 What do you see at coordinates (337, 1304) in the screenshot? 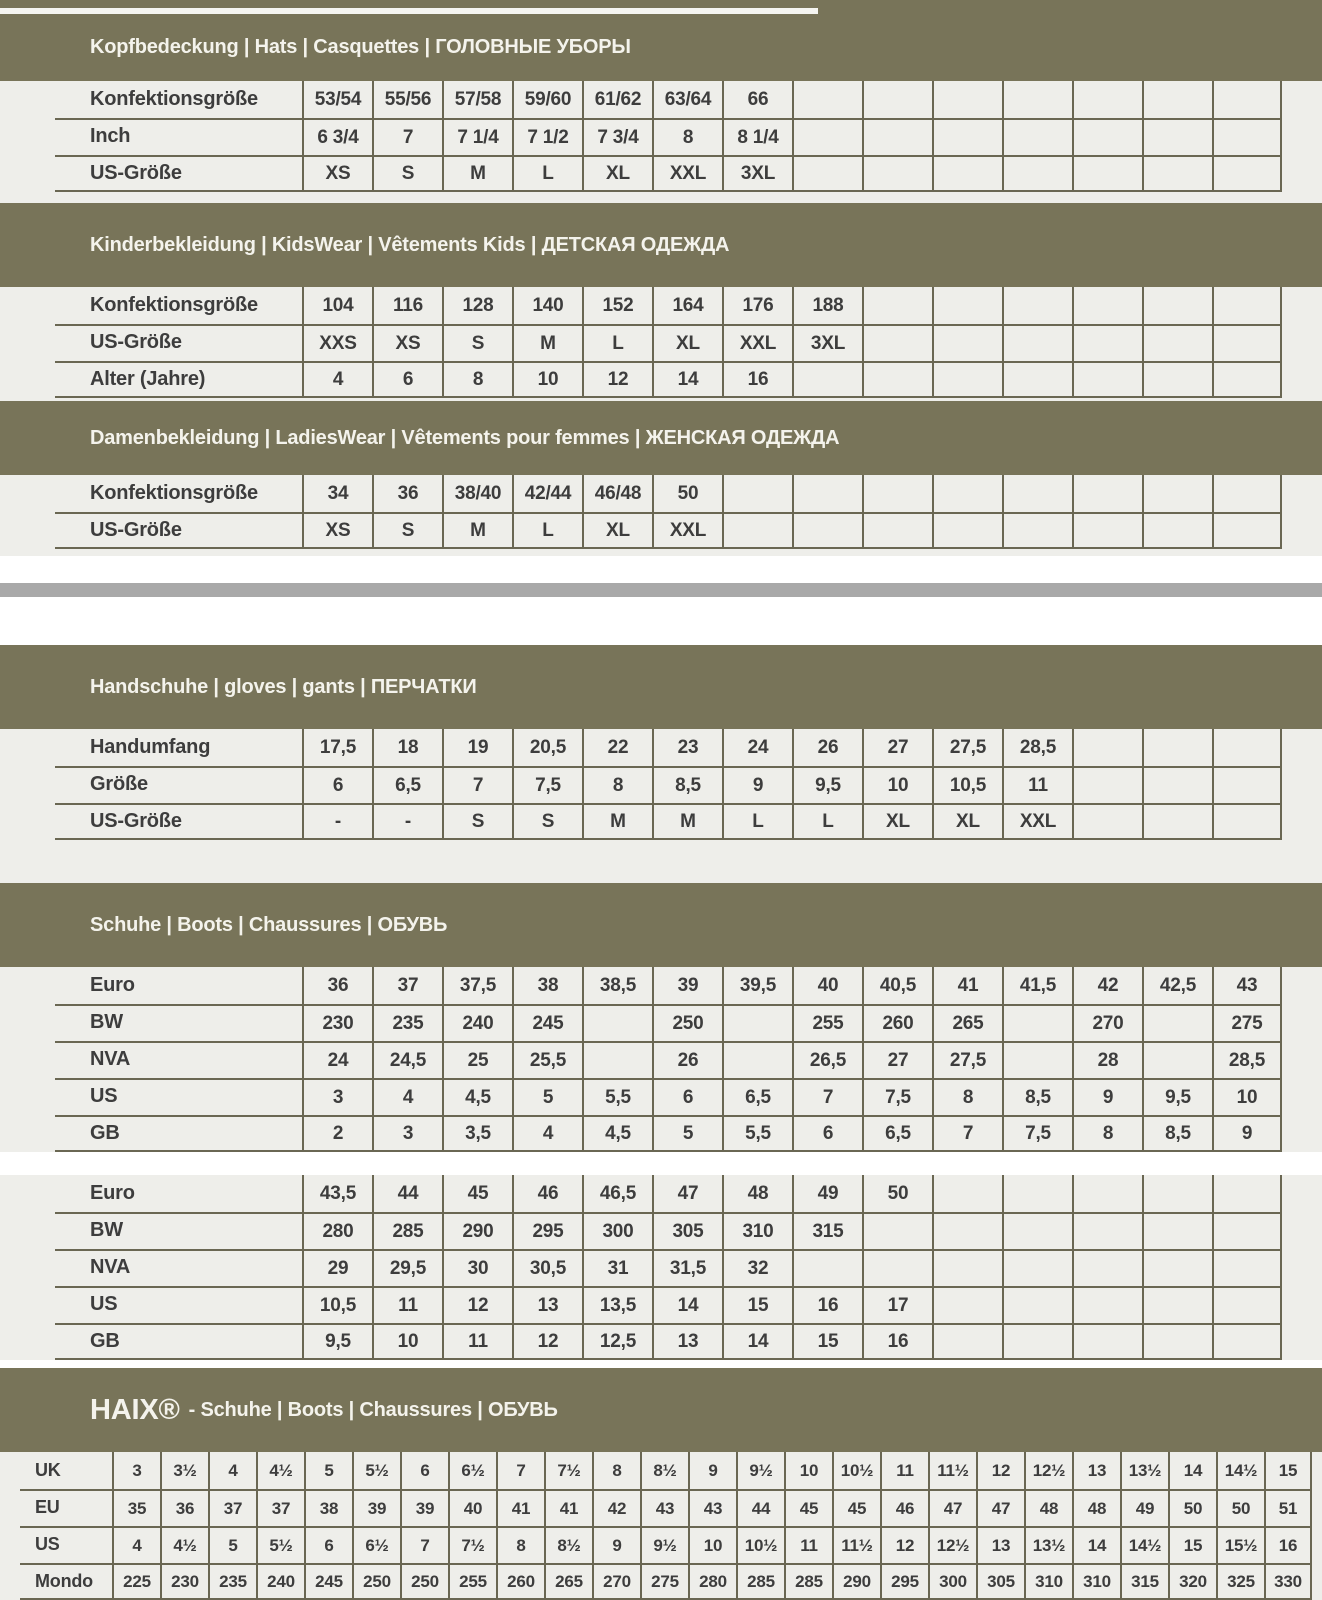
I see `size-cell: 10,5` at bounding box center [337, 1304].